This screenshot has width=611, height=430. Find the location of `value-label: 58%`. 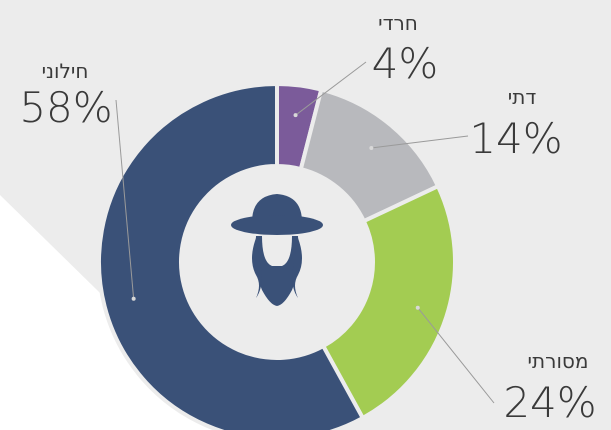

value-label: 58% is located at coordinates (65, 107).